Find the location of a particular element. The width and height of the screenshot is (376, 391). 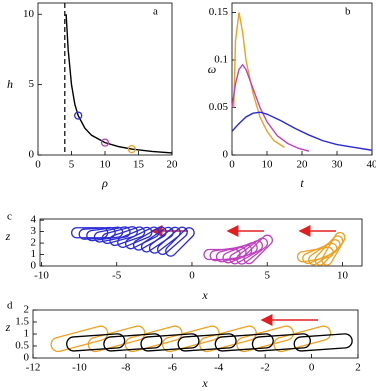

arrows is located at coordinates (243, 275).